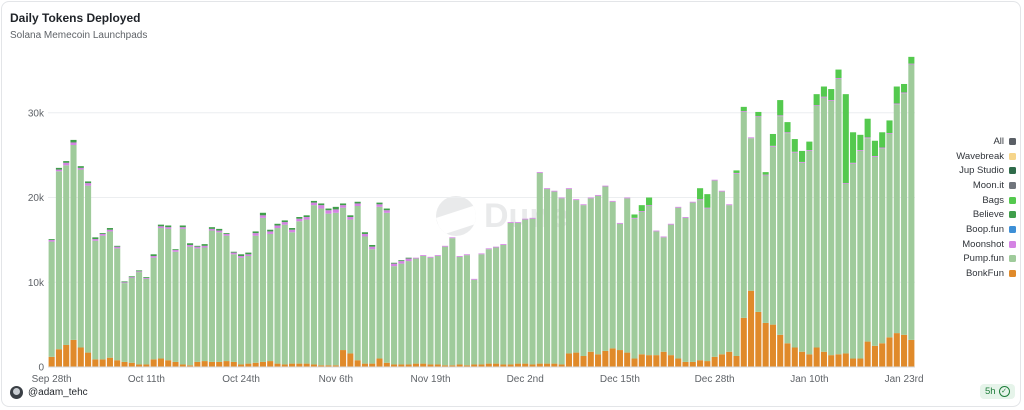 This screenshot has height=410, width=1024. I want to click on legend-item-pump-fun: Pump.fun, so click(973, 259).